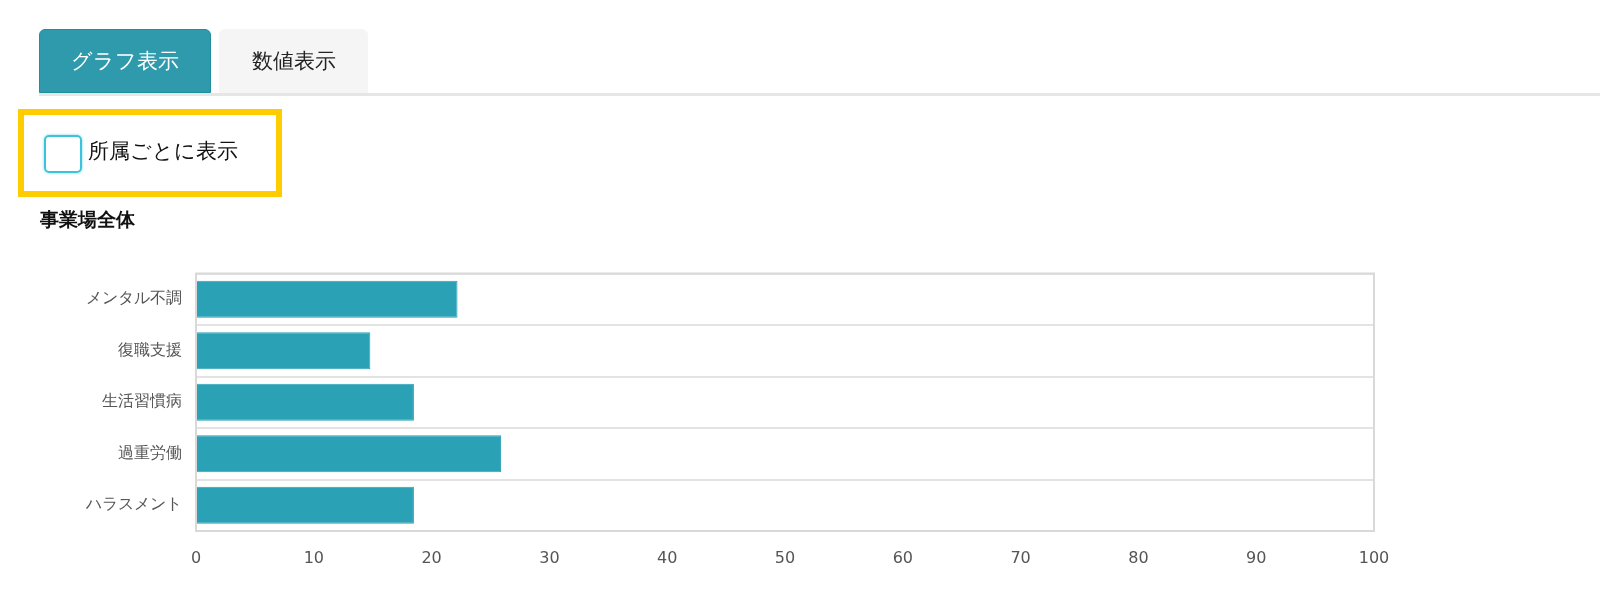 The image size is (1600, 607). Describe the element at coordinates (150, 349) in the screenshot. I see `y-tick-label: 復職支援` at that location.